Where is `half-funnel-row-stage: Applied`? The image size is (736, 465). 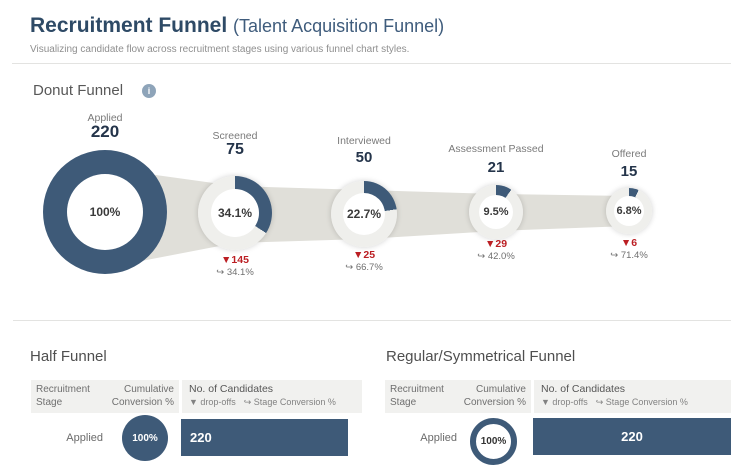
half-funnel-row-stage: Applied is located at coordinates (84, 438).